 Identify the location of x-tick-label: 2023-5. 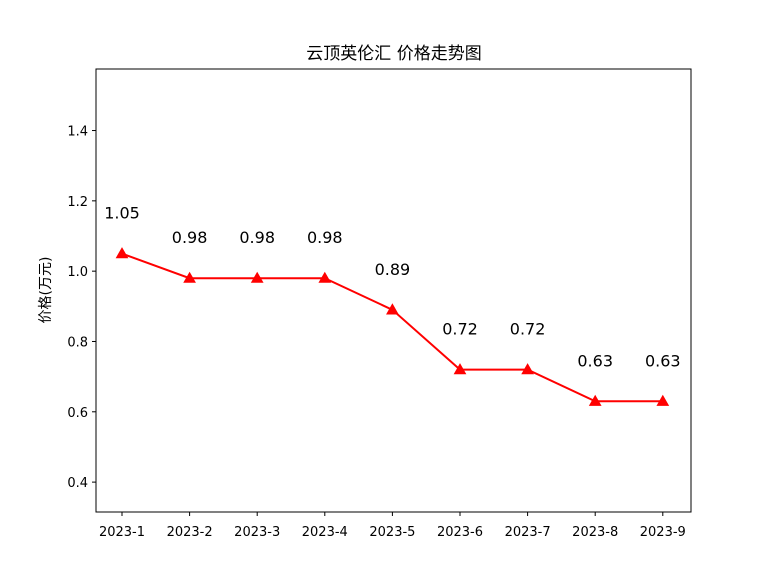
(392, 532).